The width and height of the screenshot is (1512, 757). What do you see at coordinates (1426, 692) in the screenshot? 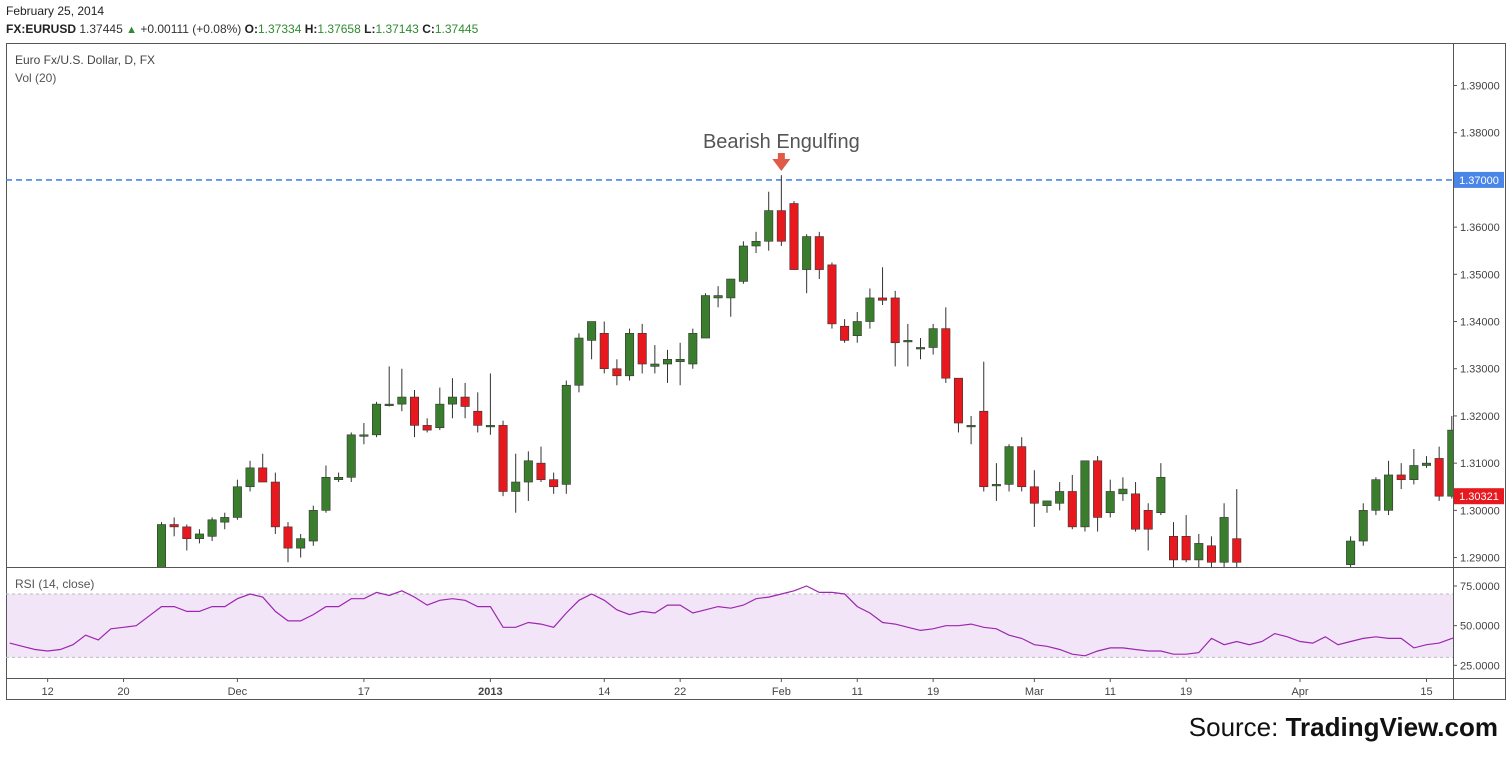
I see `time-tick-label: 15` at bounding box center [1426, 692].